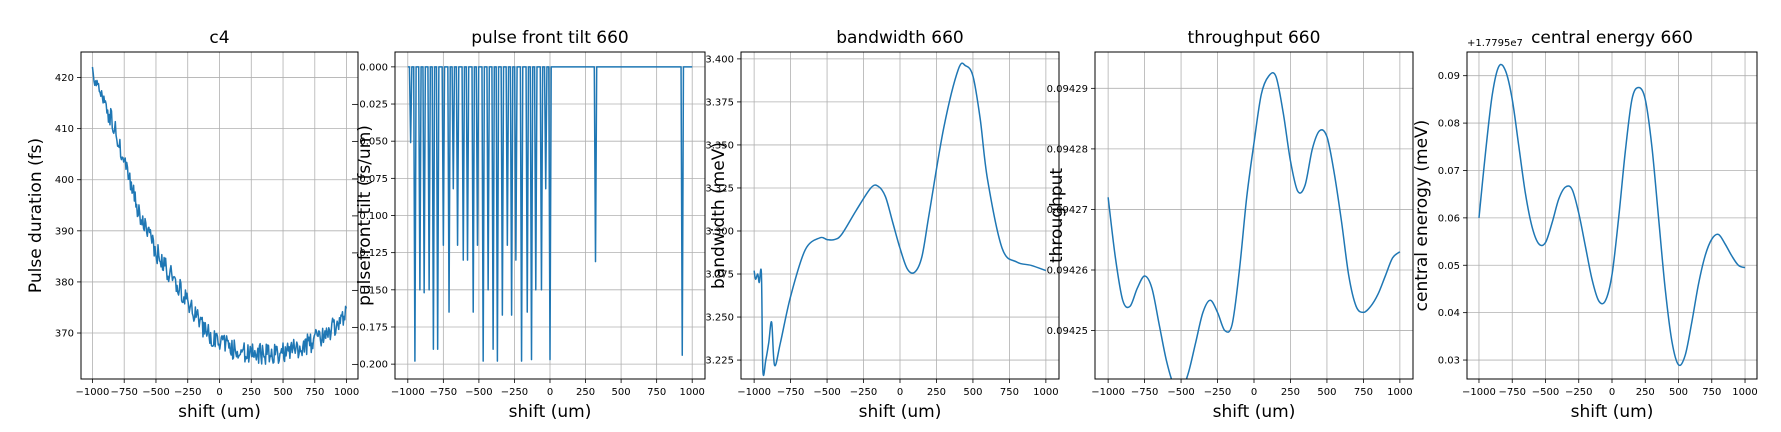  Describe the element at coordinates (369, 105) in the screenshot. I see `y-tick-label: −0.025` at that location.